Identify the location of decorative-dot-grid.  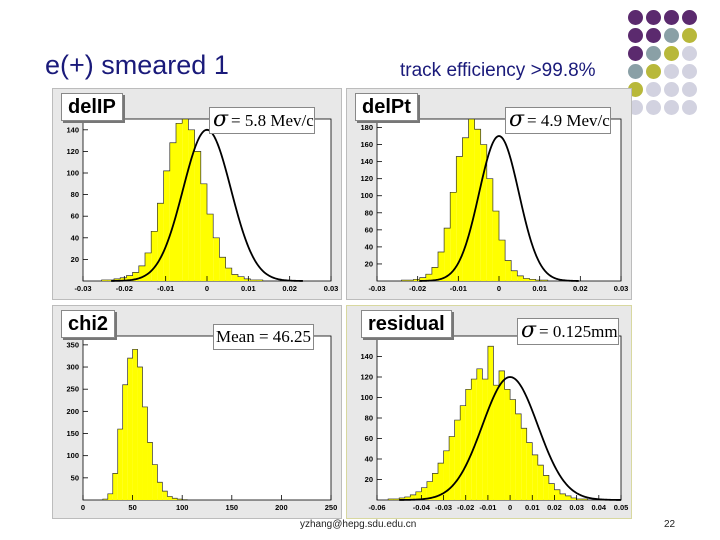
(674, 65).